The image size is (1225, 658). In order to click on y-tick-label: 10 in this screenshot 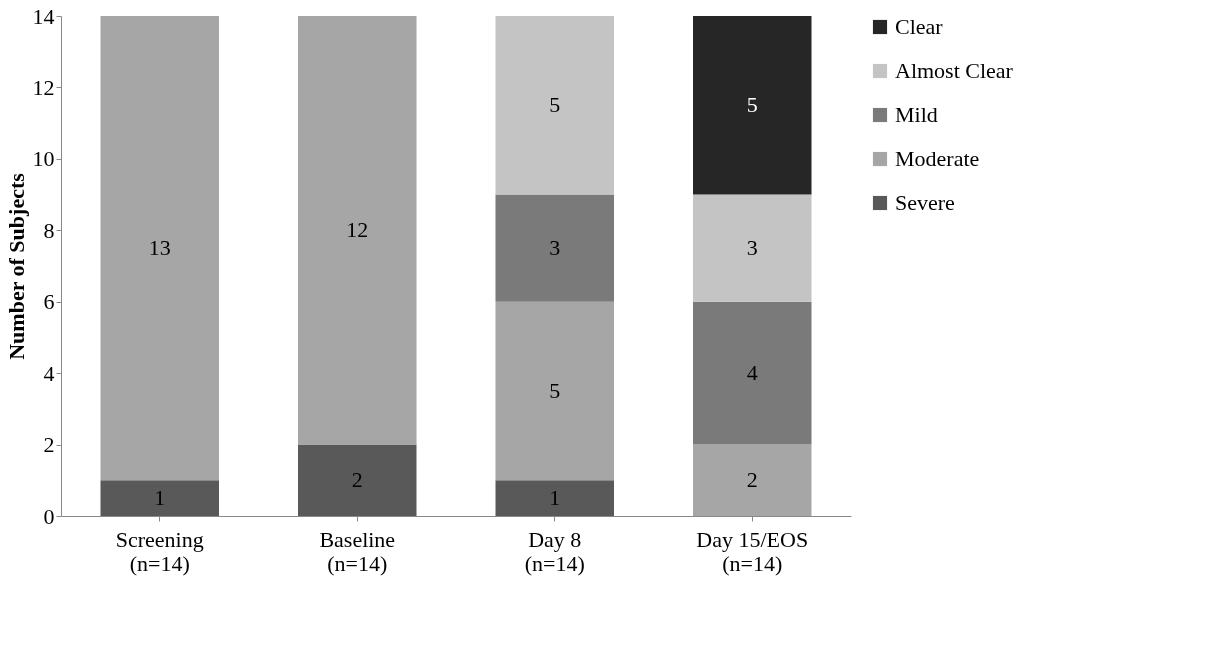, I will do `click(43, 159)`.